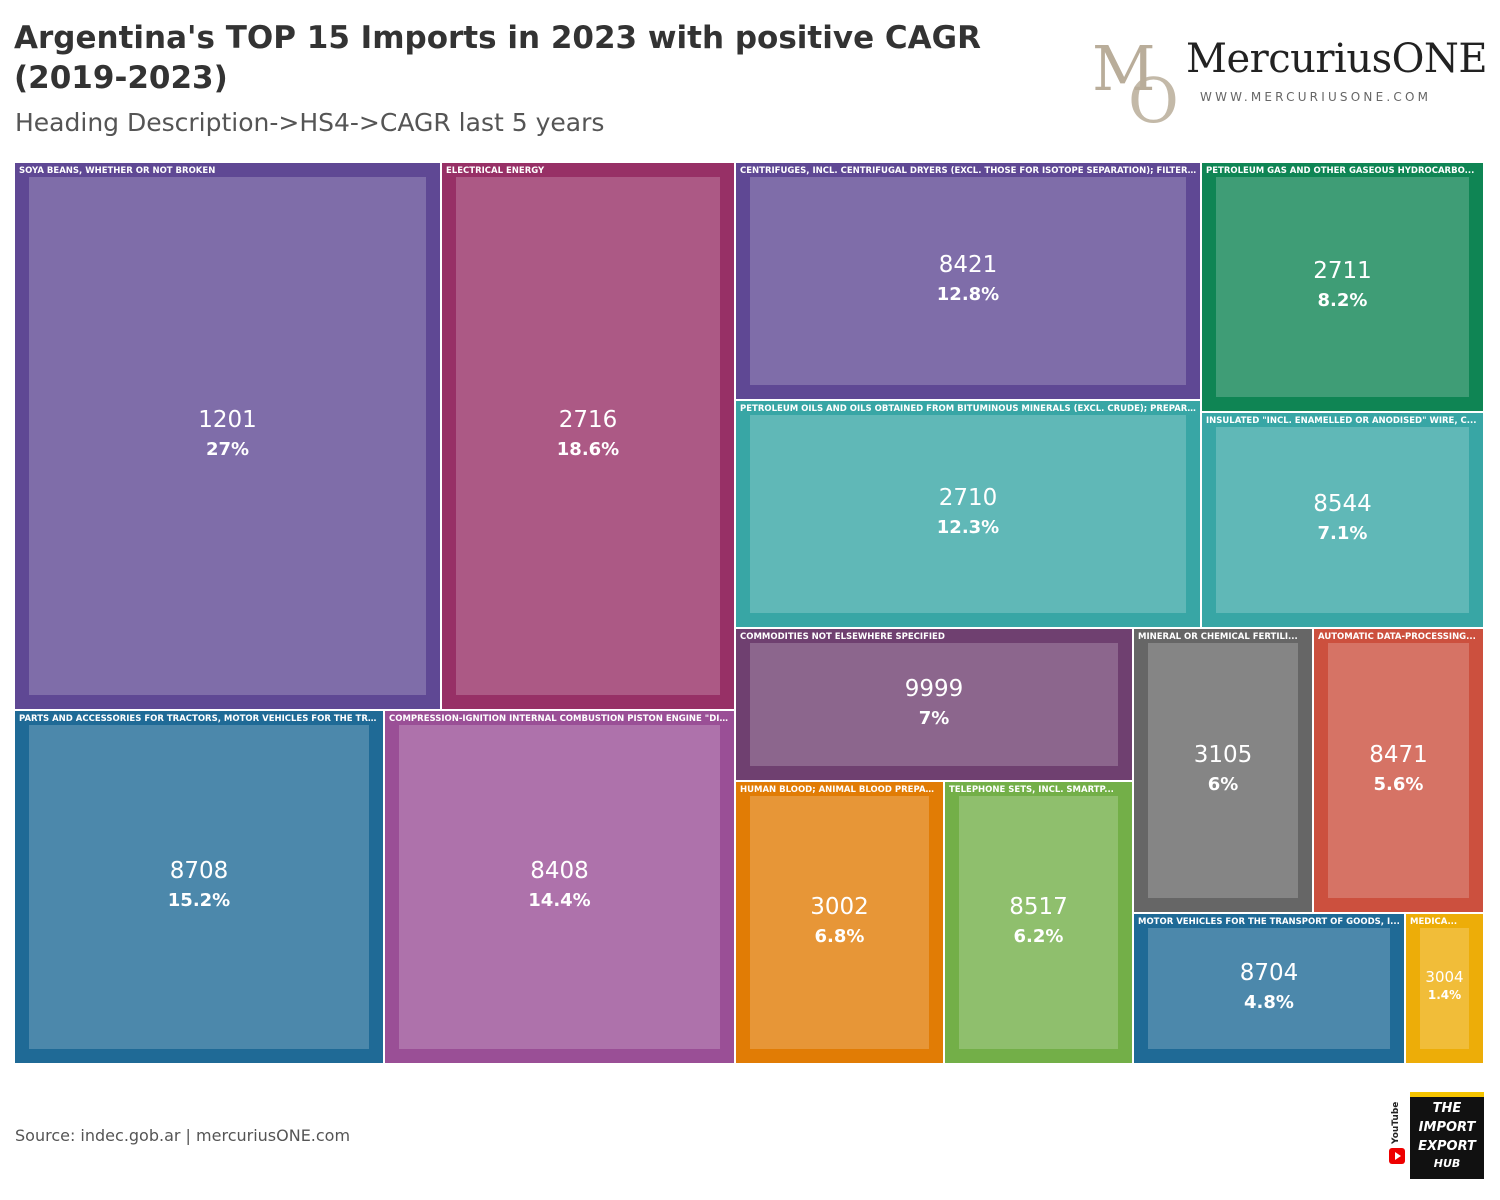 Image resolution: width=1500 pixels, height=1200 pixels. What do you see at coordinates (1398, 754) in the screenshot?
I see `treemap-cell-hs4: 8471` at bounding box center [1398, 754].